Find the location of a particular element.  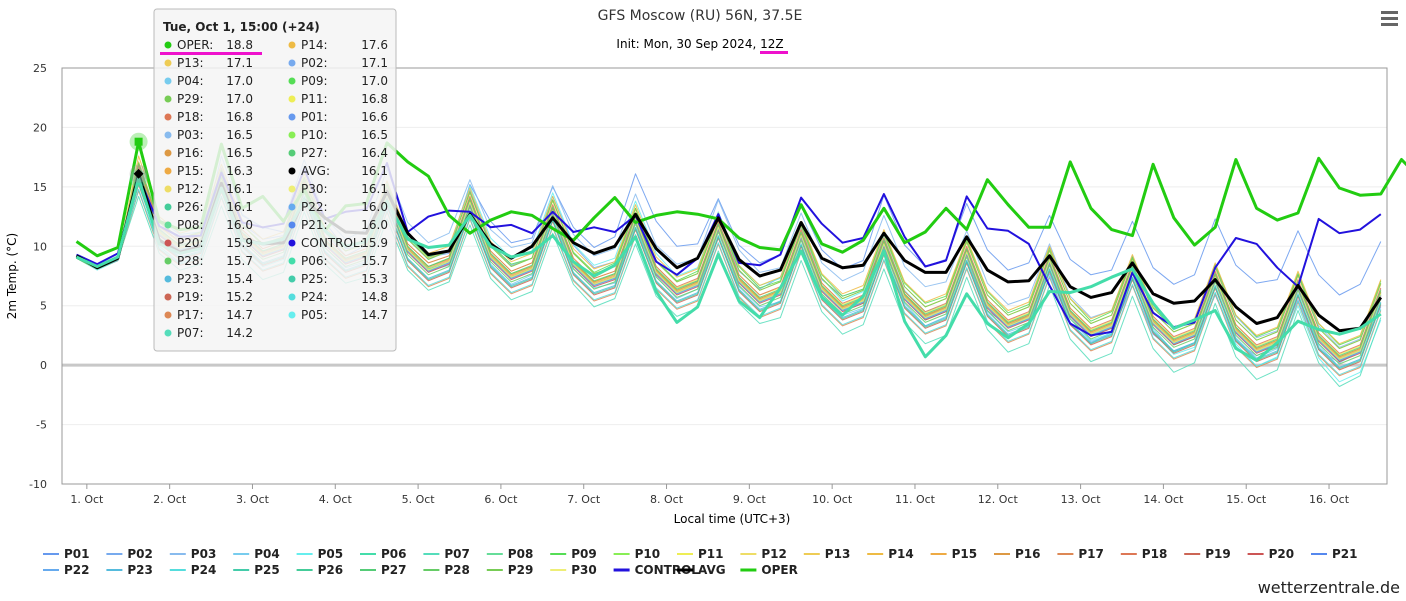

tooltip-name: P22: is located at coordinates (314, 207).